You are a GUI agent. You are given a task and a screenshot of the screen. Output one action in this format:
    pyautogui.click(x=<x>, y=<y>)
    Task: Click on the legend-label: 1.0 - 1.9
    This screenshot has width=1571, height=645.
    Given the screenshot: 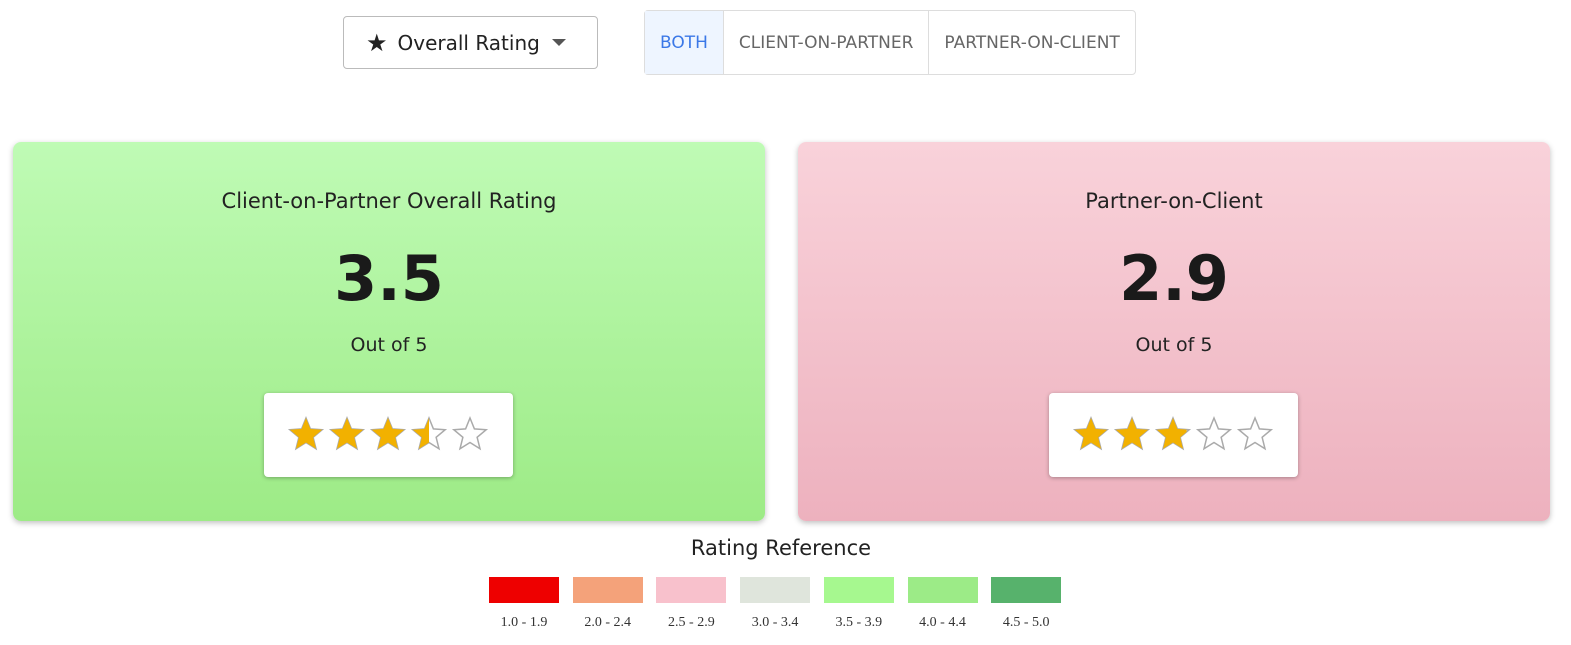 What is the action you would take?
    pyautogui.click(x=524, y=622)
    